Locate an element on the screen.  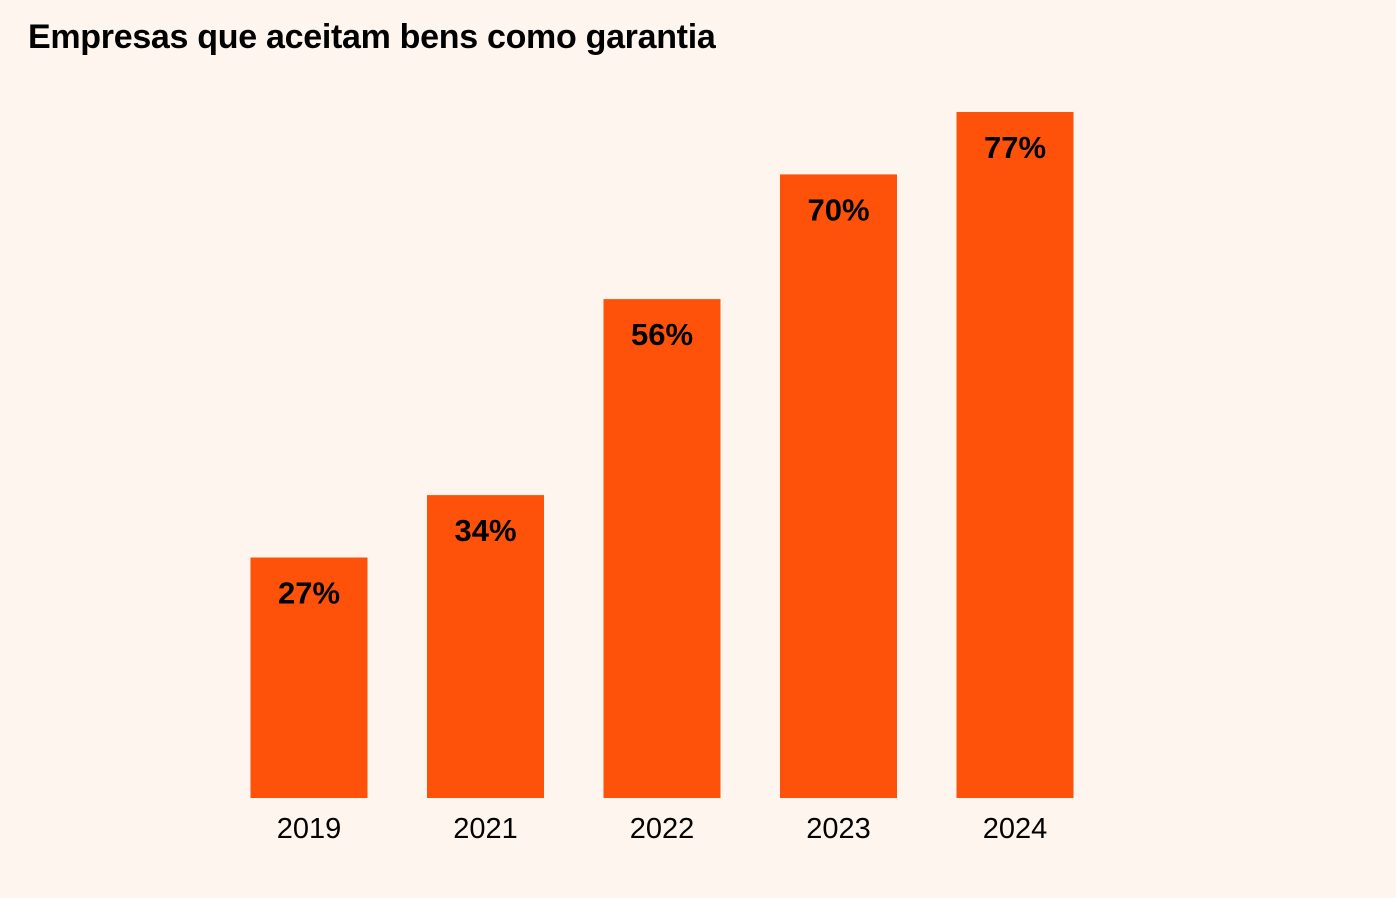
bar-2021 is located at coordinates (485, 646).